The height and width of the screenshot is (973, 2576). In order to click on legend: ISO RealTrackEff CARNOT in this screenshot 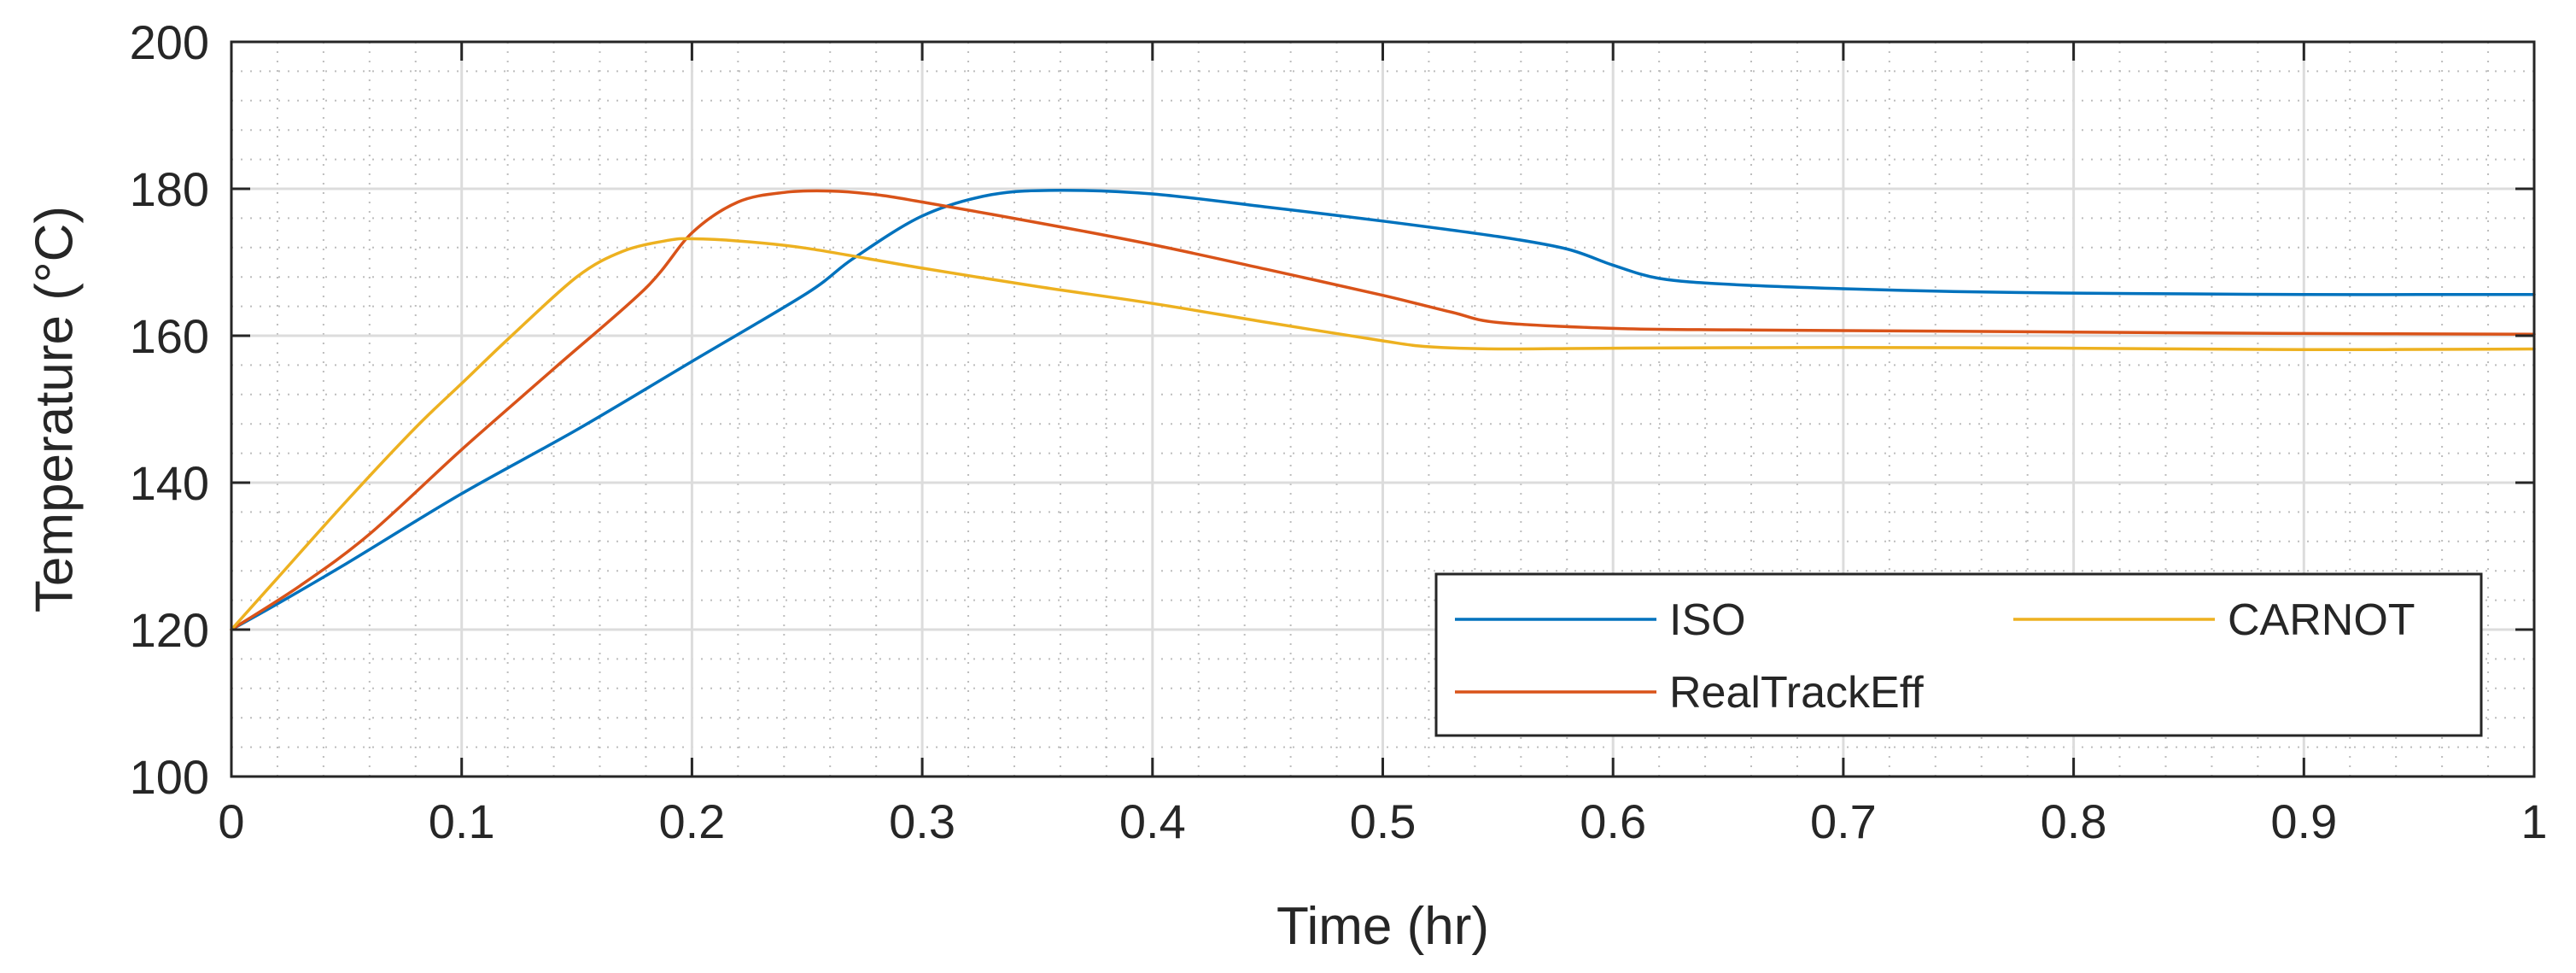, I will do `click(1959, 654)`.